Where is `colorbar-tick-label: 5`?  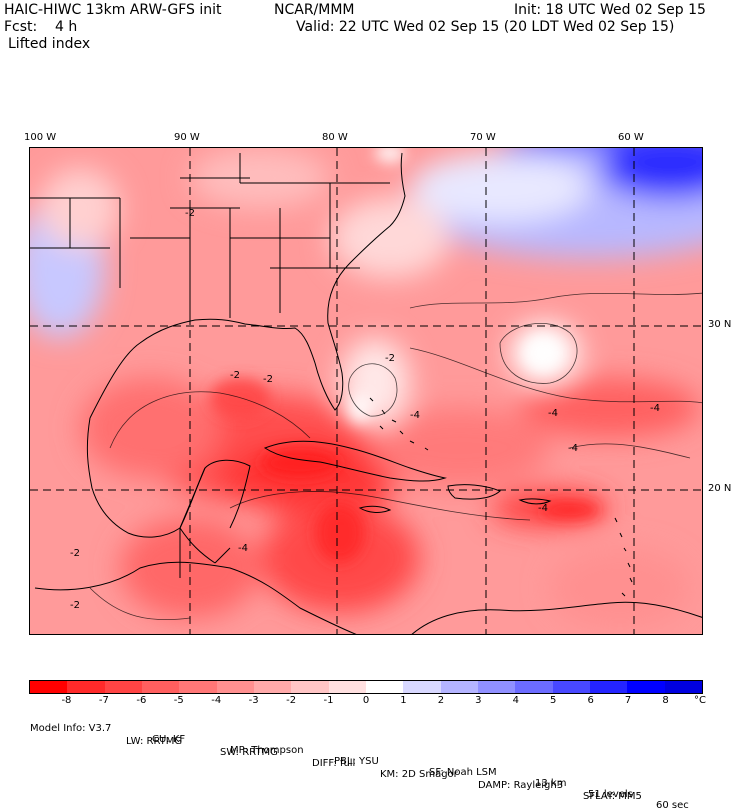
colorbar-tick-label: 5 is located at coordinates (553, 700).